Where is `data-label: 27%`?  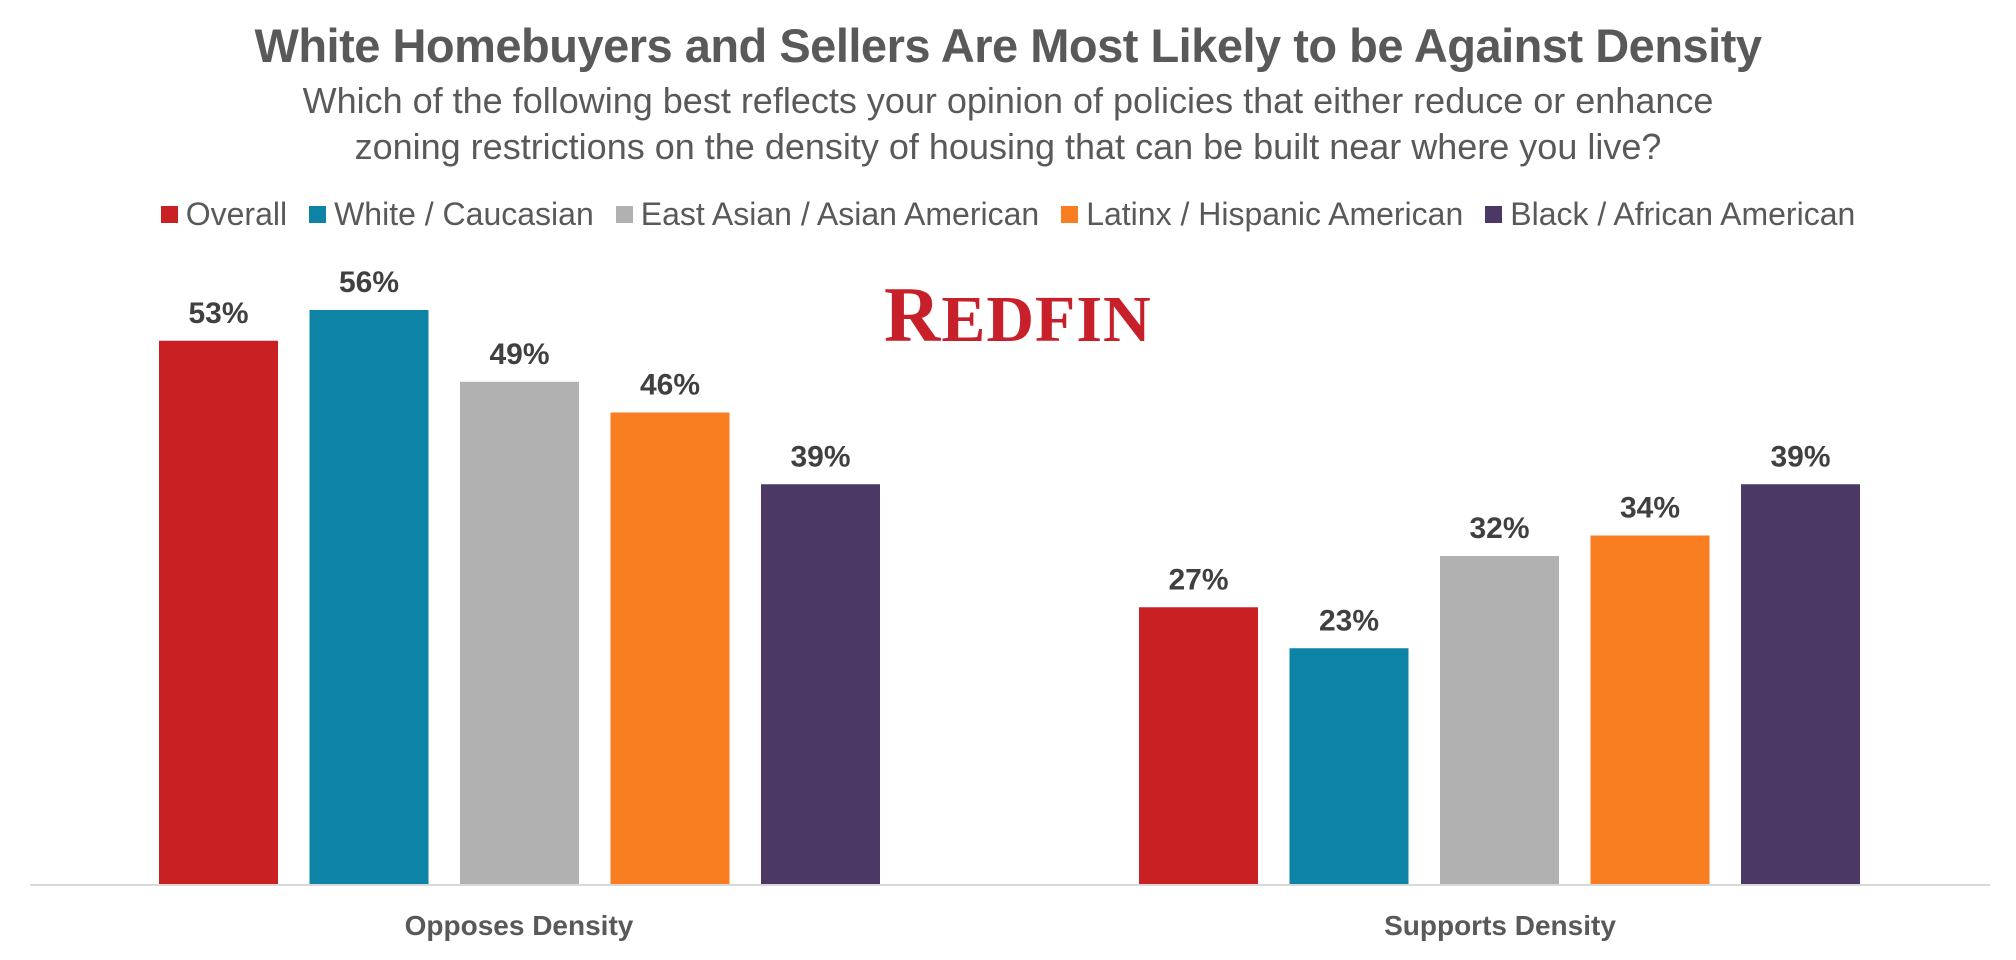
data-label: 27% is located at coordinates (1198, 579).